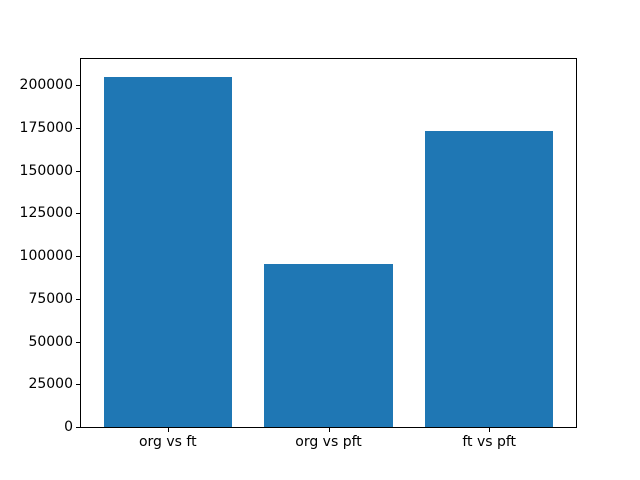 Image resolution: width=640 pixels, height=480 pixels. What do you see at coordinates (167, 442) in the screenshot?
I see `x-tick-label: org vs ft` at bounding box center [167, 442].